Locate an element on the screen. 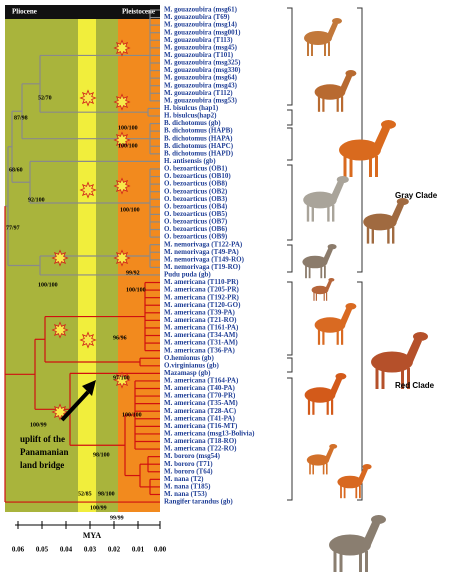 The height and width of the screenshot is (572, 472). epoch-header is located at coordinates (82, 12).